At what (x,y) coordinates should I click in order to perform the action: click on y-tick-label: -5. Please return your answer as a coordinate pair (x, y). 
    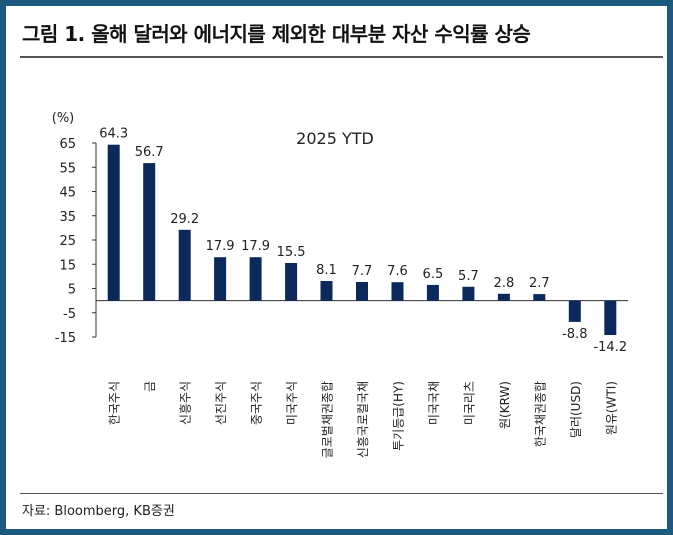
    Looking at the image, I should click on (69, 314).